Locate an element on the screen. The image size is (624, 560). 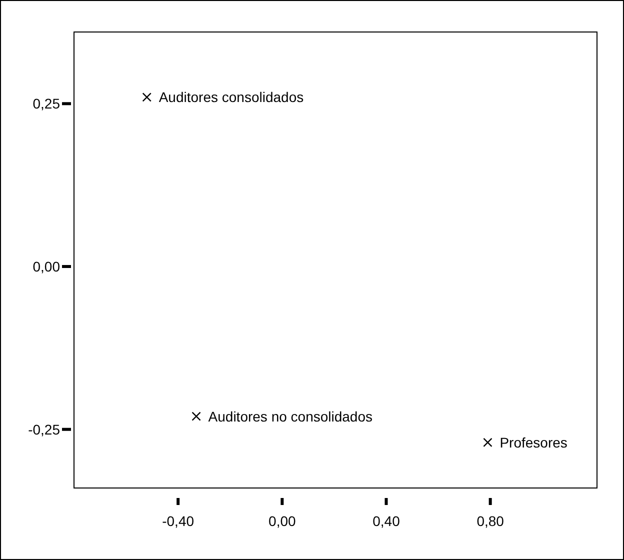
x-tick-label: 0,40 is located at coordinates (386, 521).